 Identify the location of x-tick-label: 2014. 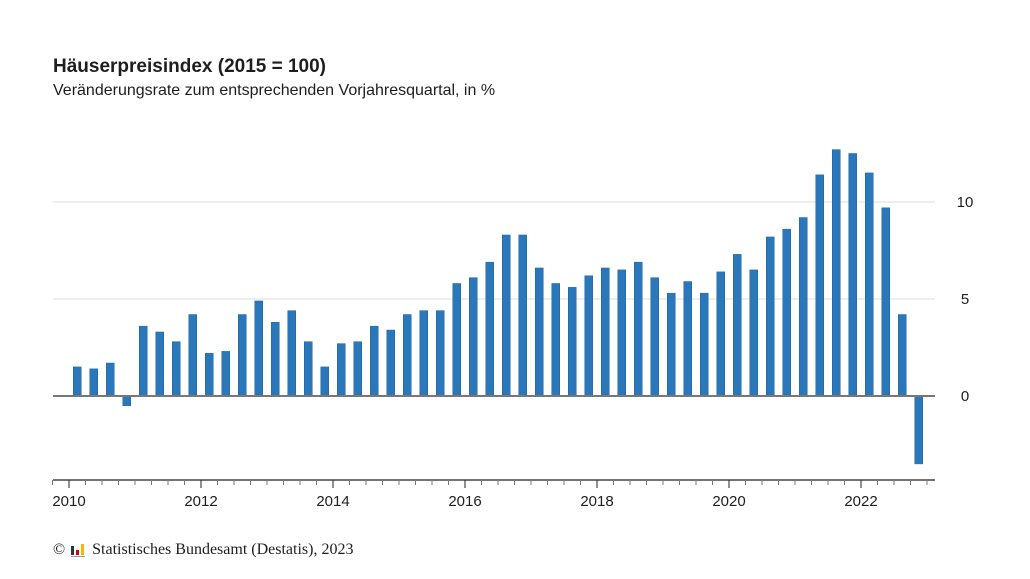
(332, 501).